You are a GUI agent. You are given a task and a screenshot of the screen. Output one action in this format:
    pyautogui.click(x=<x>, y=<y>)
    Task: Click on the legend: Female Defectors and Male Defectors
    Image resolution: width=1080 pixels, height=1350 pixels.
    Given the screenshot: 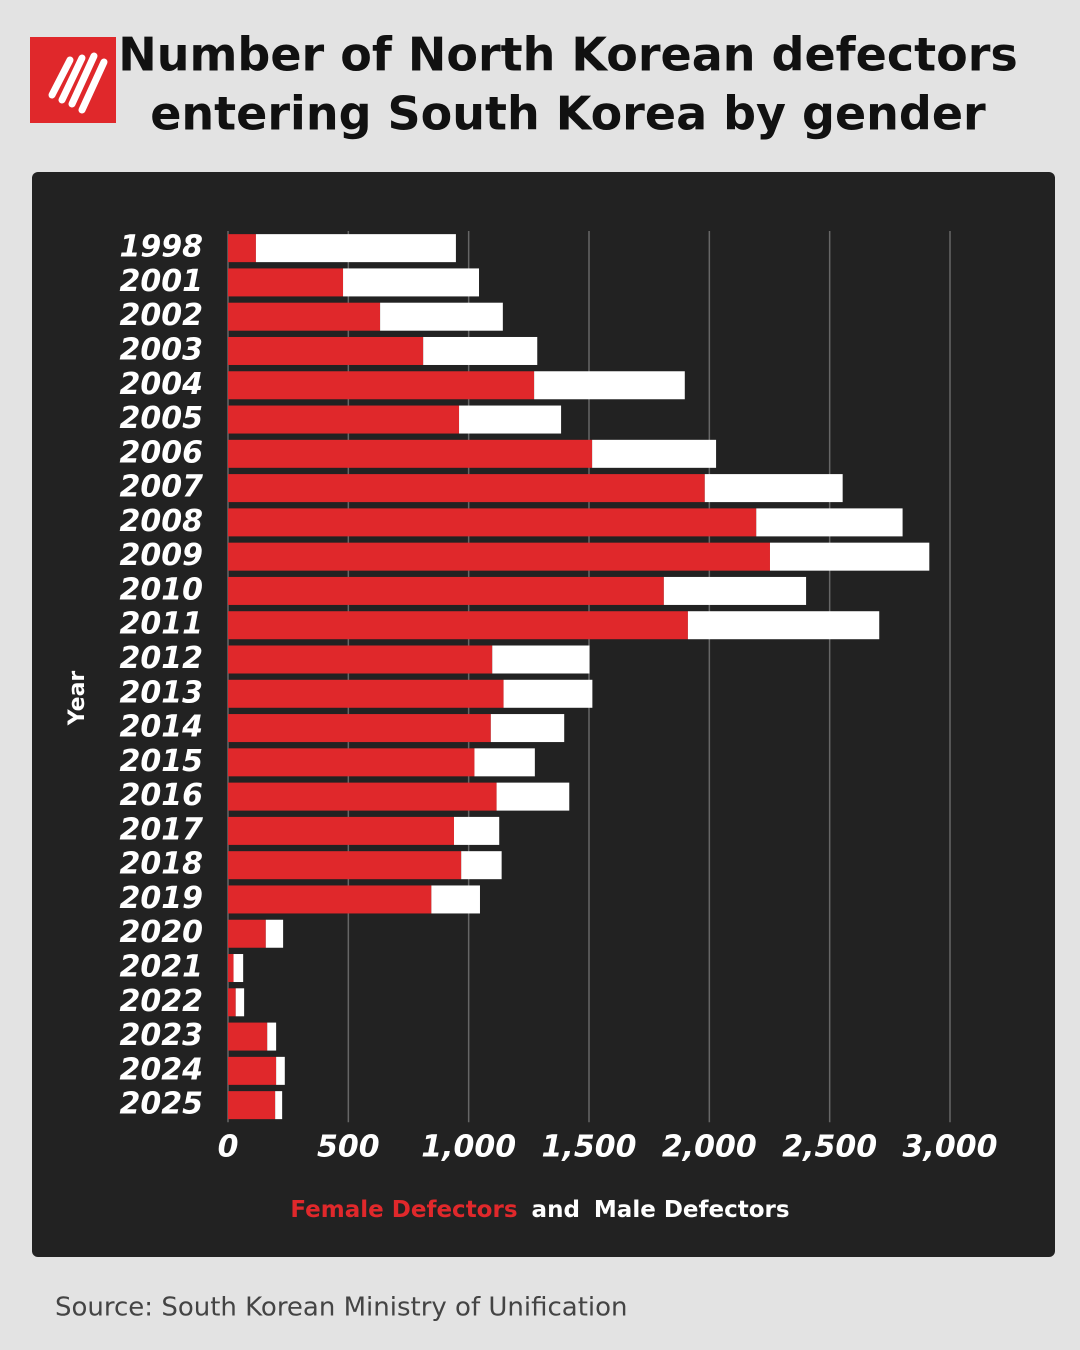 What is the action you would take?
    pyautogui.click(x=539, y=1210)
    